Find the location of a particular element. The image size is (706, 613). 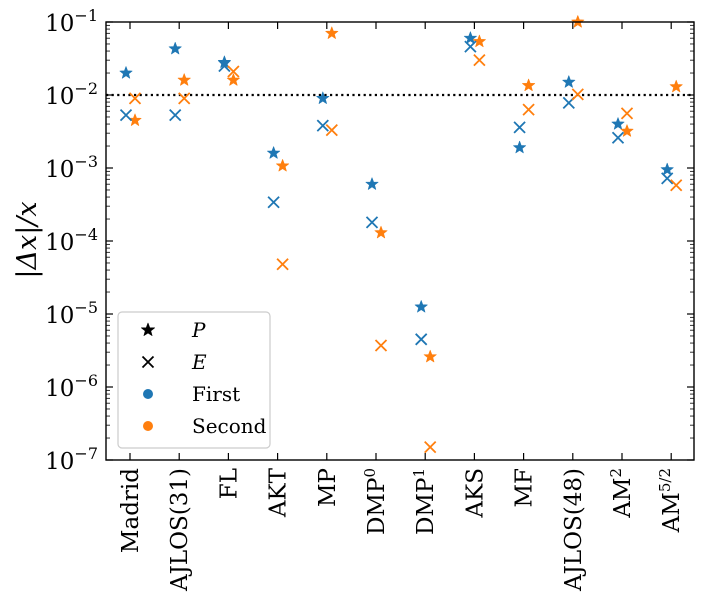

x-category-label-9: AJLOS(48) is located at coordinates (574, 530).